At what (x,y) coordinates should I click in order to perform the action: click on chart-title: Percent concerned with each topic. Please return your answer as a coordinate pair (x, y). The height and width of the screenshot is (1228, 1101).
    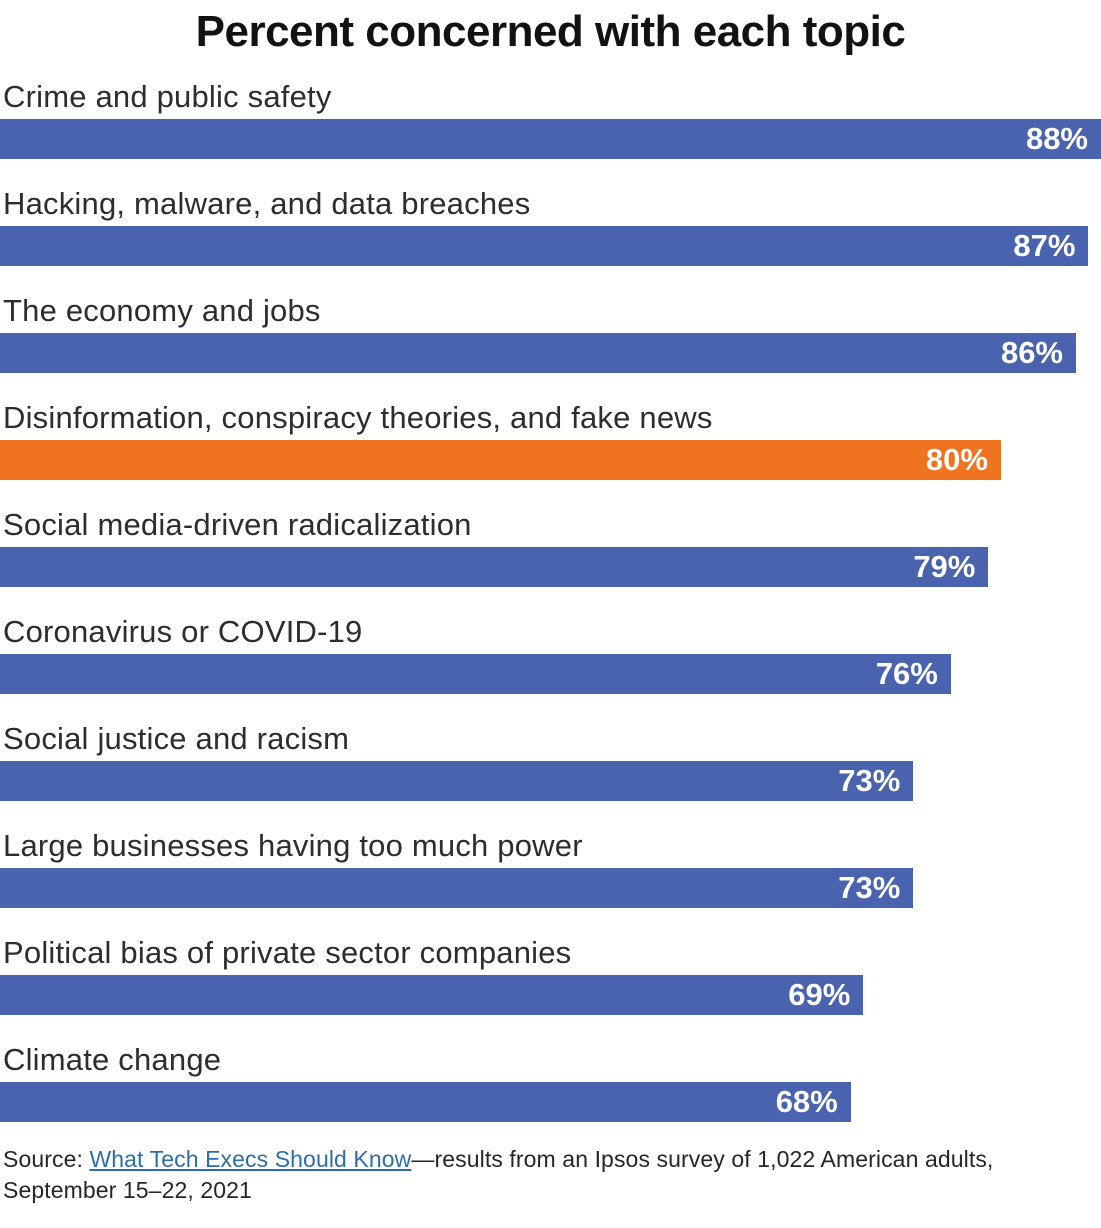
    Looking at the image, I should click on (550, 31).